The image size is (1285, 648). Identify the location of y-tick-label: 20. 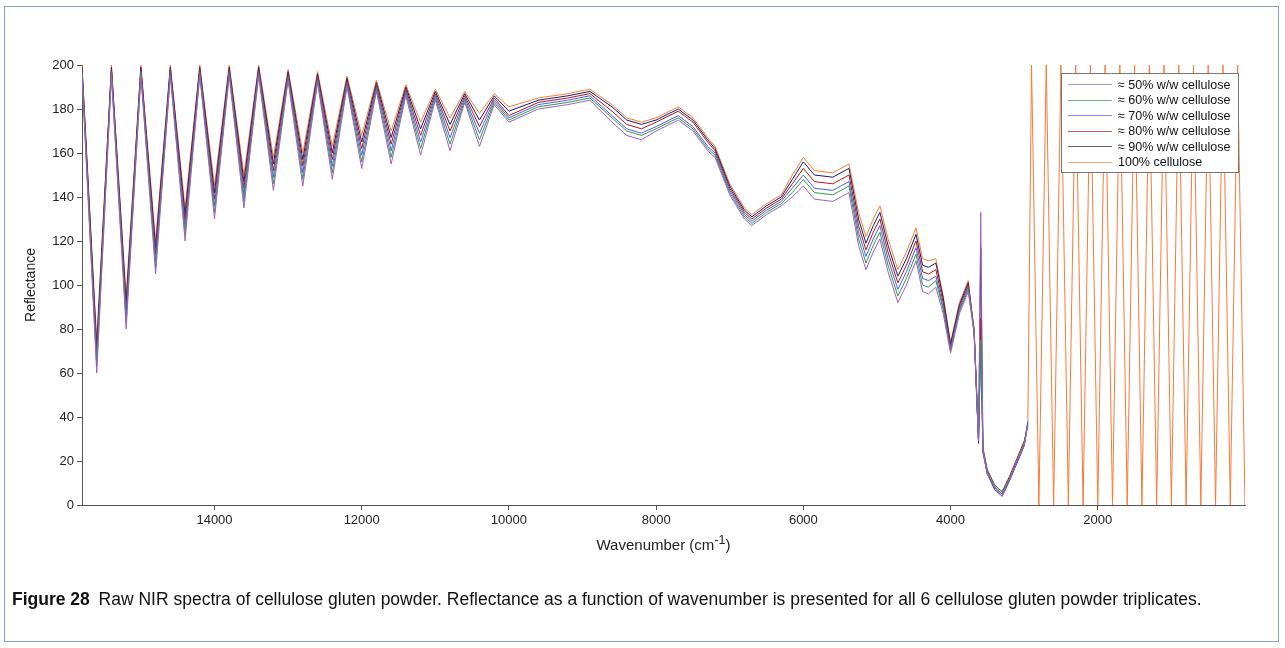
(66, 460).